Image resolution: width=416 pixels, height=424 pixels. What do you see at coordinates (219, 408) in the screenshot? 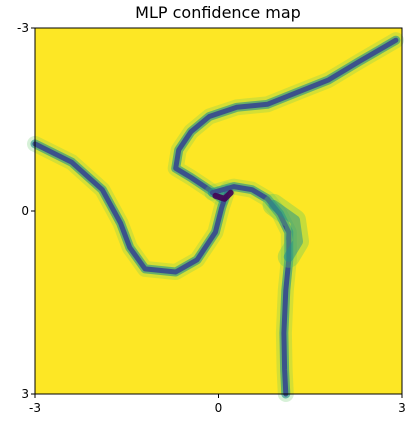
I see `x-tick-label: 0` at bounding box center [219, 408].